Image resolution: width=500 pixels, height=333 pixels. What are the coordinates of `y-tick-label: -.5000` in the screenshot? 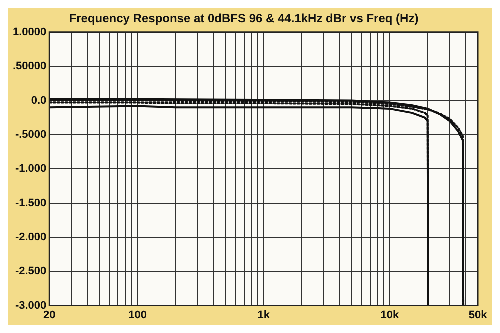 It's located at (31, 134).